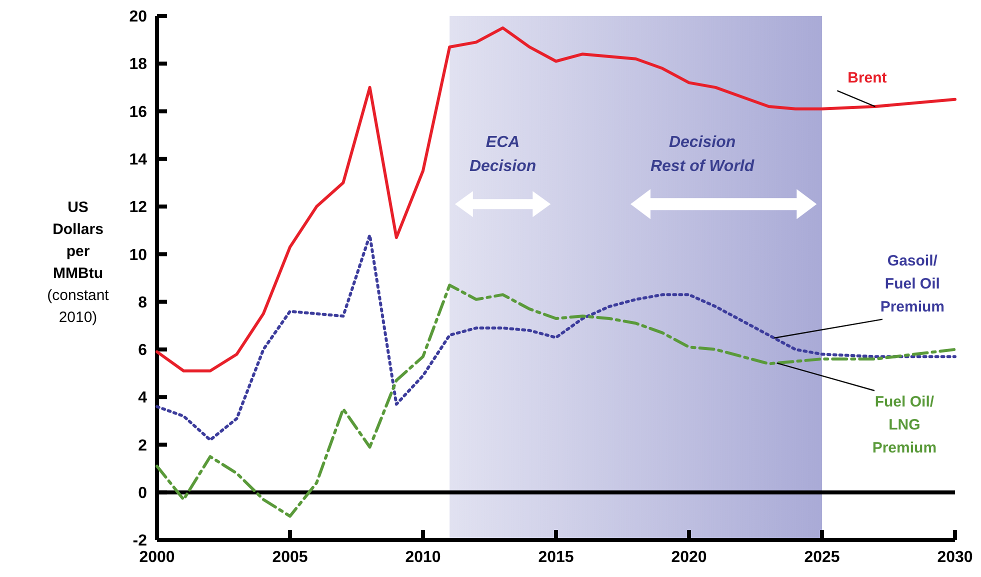 The image size is (981, 577). What do you see at coordinates (78, 262) in the screenshot?
I see `y-axis-title: US Dollars per MMBtu (constant 2010)` at bounding box center [78, 262].